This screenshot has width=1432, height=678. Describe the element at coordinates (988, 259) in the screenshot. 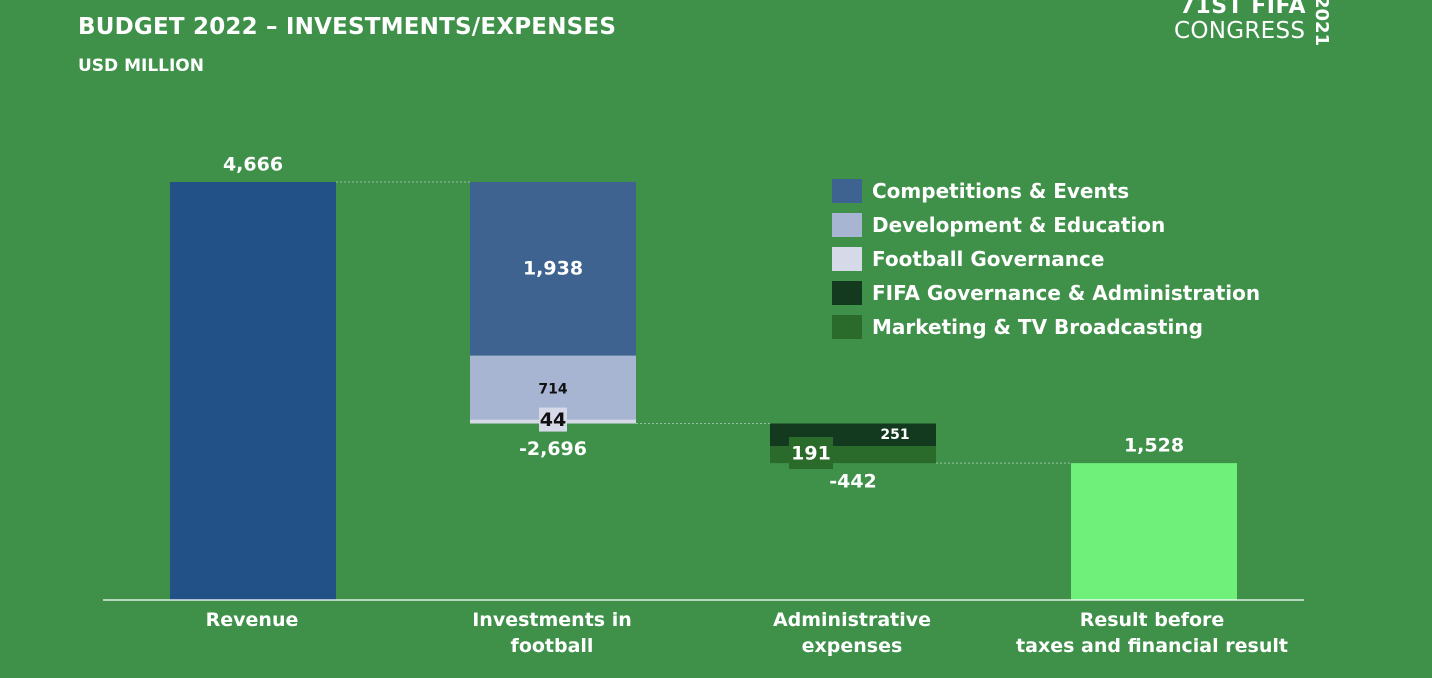

I see `legend-label: Football Governance` at that location.